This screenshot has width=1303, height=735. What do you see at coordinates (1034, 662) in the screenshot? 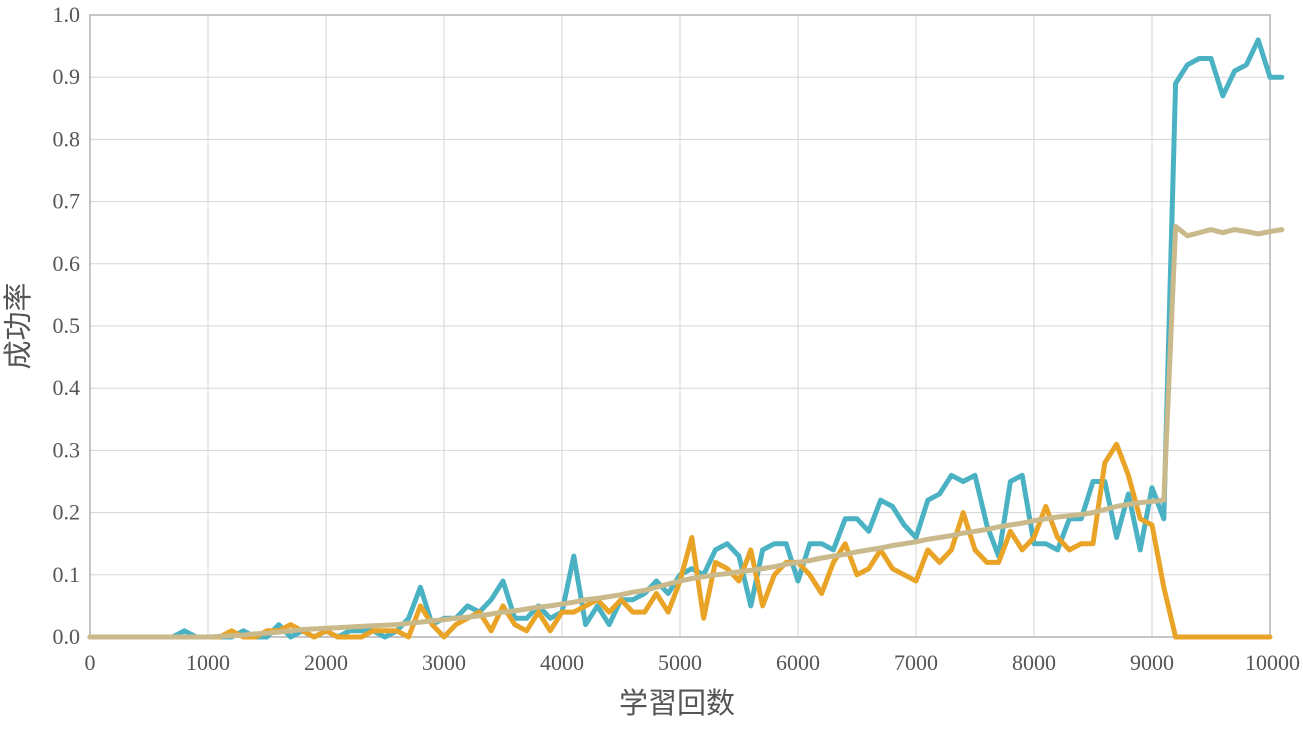
I see `x-tick-label: 8000` at bounding box center [1034, 662].